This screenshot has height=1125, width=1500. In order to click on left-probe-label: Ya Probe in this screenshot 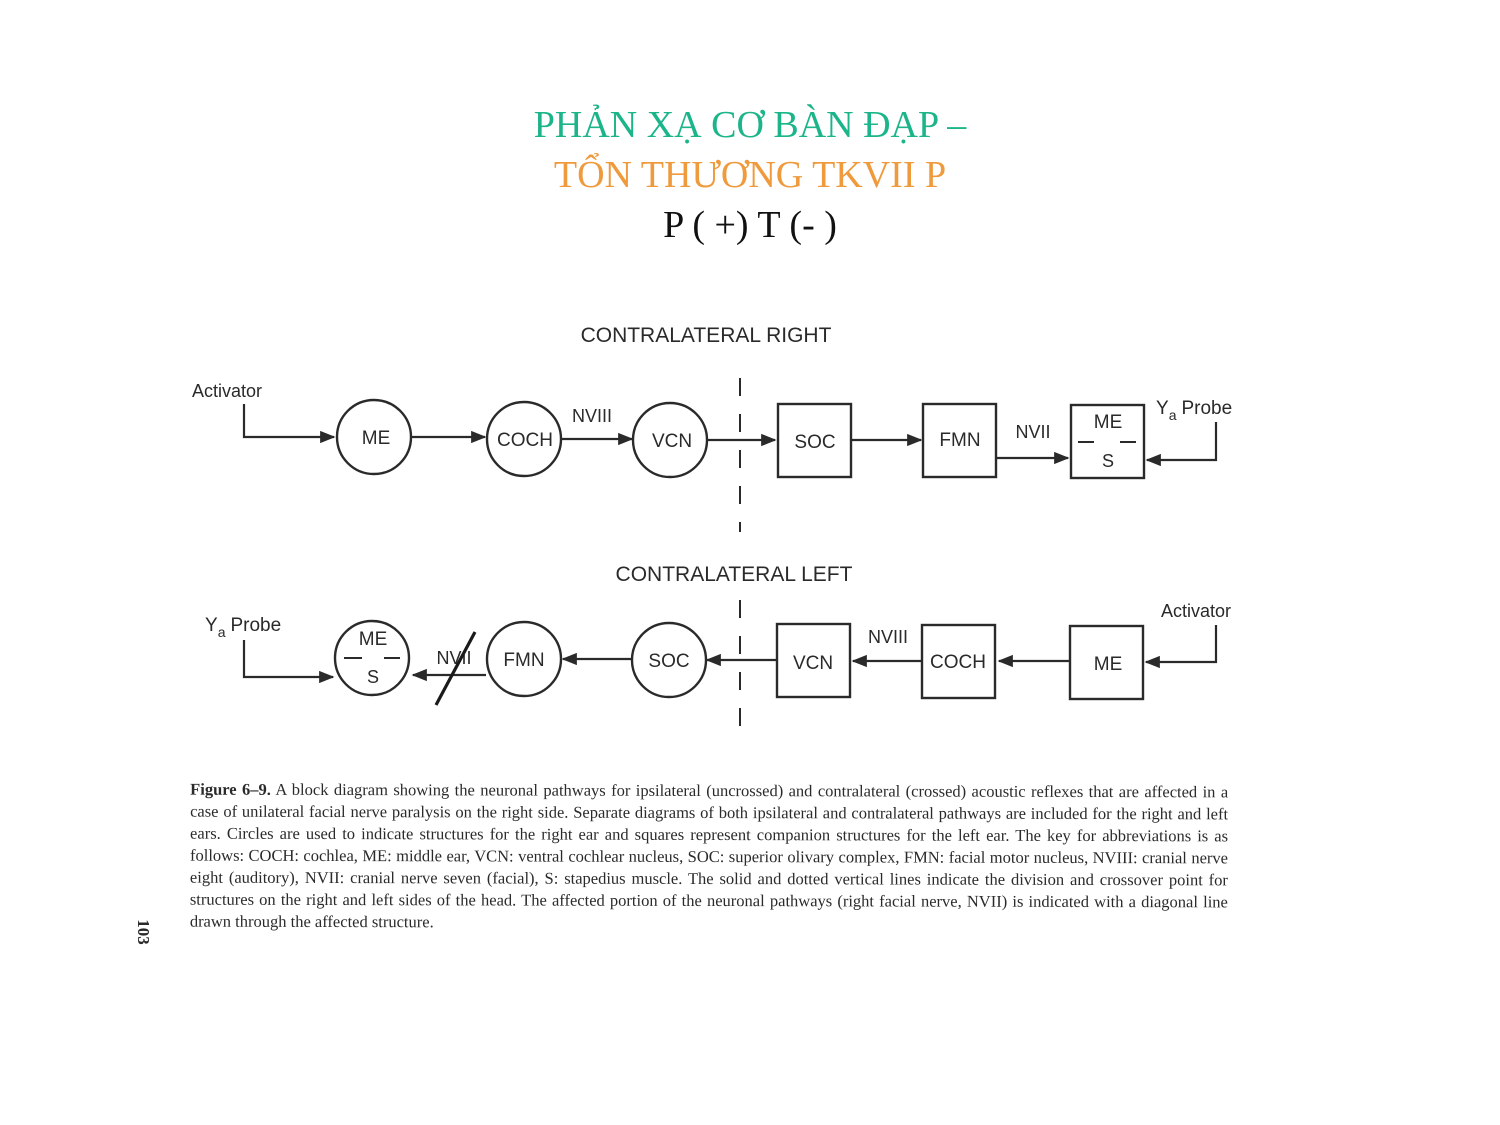, I will do `click(243, 627)`.